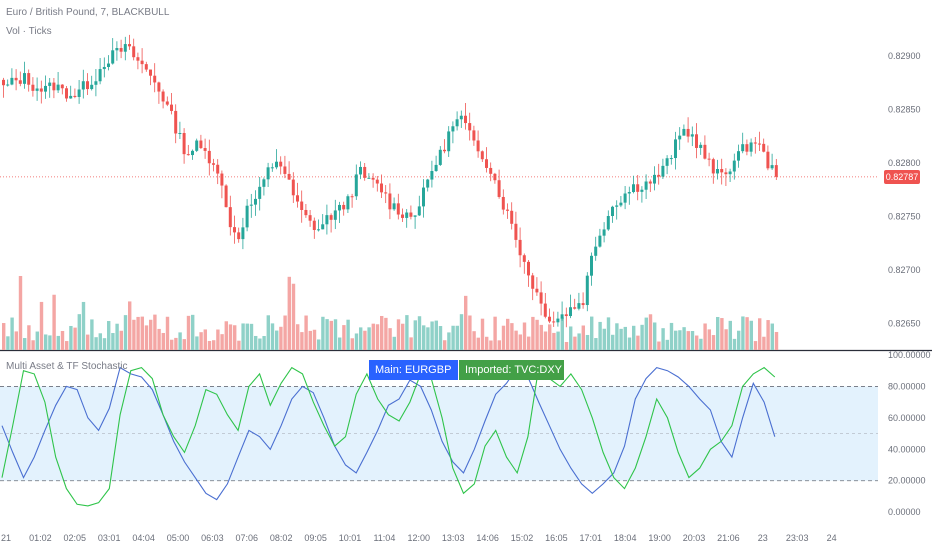  Describe the element at coordinates (6, 538) in the screenshot. I see `time-axis-label: 21` at that location.